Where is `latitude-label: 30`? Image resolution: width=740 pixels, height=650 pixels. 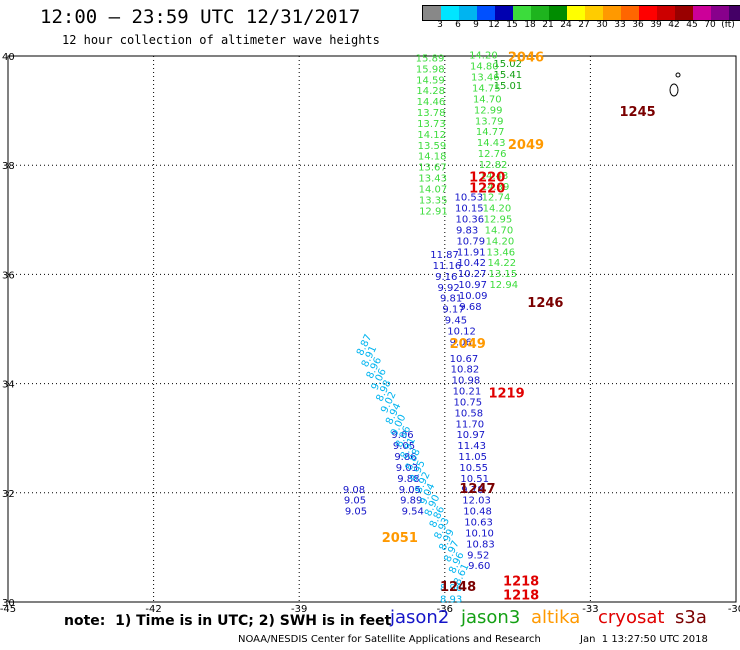 latitude-label: 30 is located at coordinates (8, 603).